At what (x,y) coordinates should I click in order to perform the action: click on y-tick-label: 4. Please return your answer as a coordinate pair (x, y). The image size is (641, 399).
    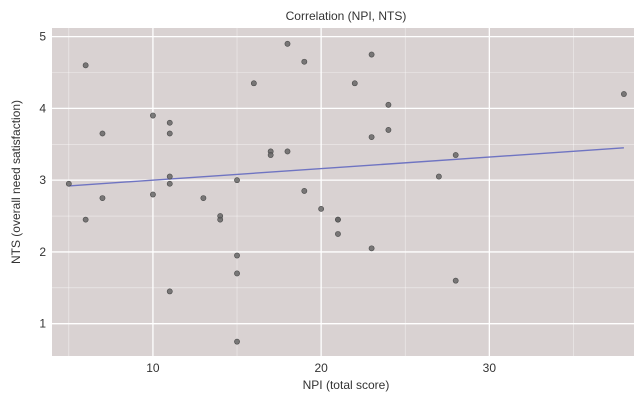
    Looking at the image, I should click on (42, 108).